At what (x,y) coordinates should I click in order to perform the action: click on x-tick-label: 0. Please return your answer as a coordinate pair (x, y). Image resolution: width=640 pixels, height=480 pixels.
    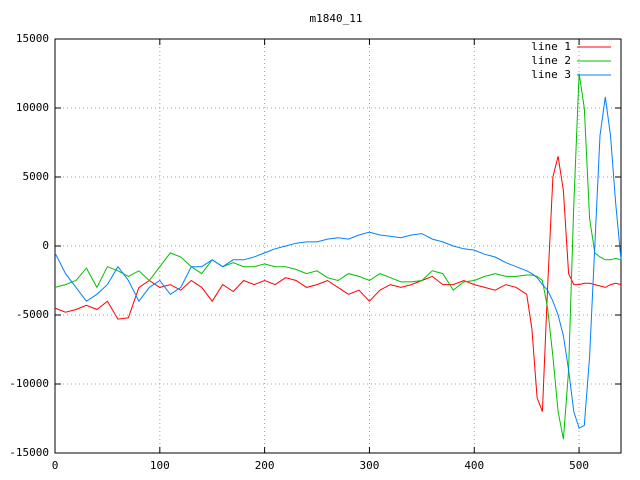
    Looking at the image, I should click on (55, 465).